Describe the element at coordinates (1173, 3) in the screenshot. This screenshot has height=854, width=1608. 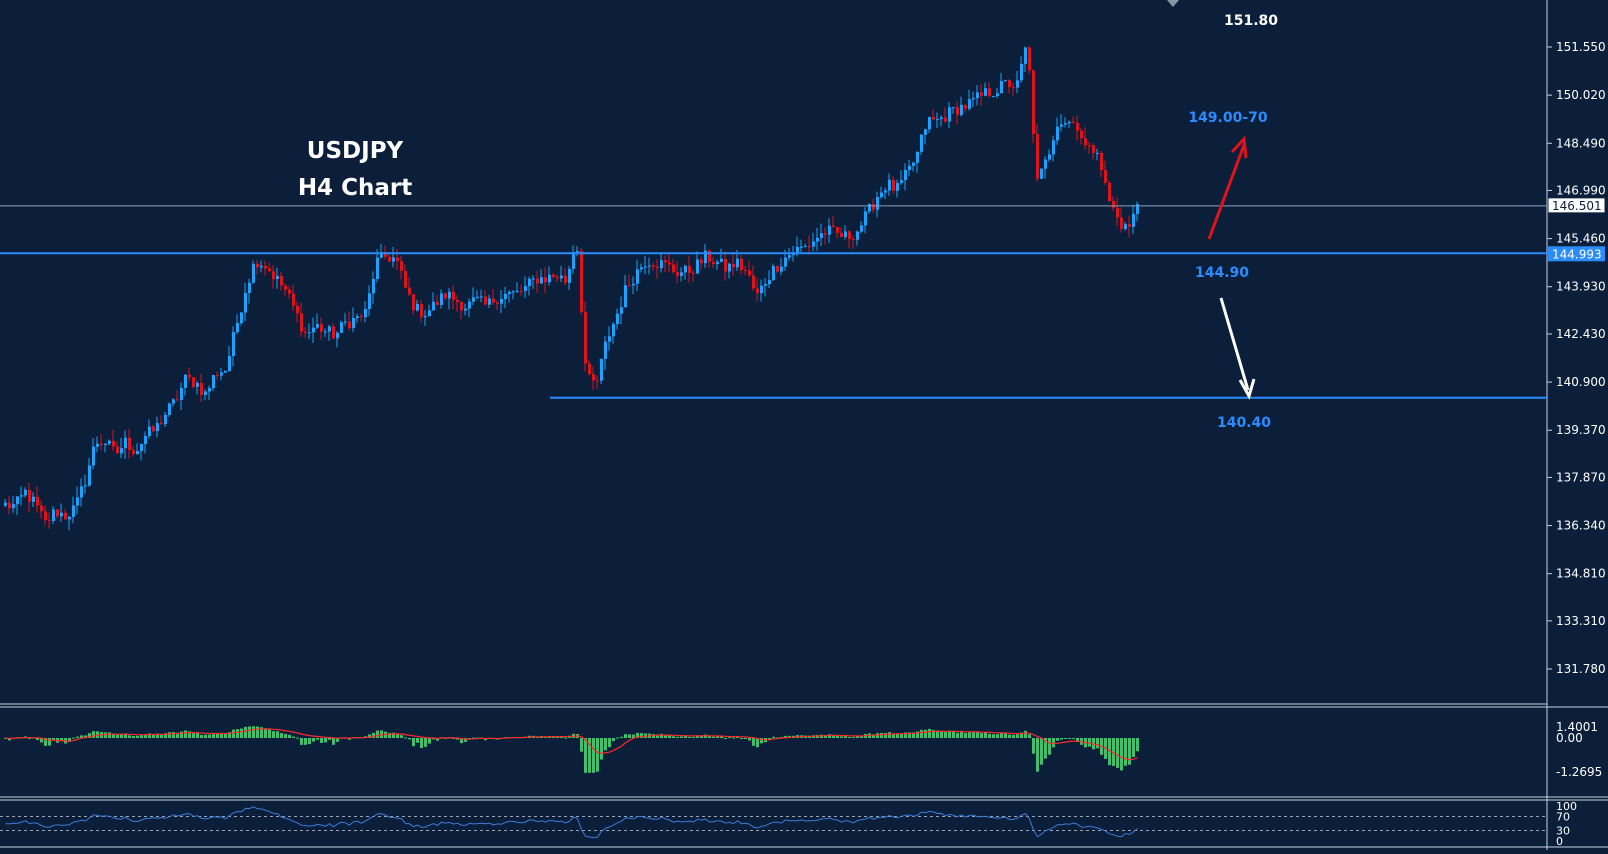
I see `scroll-marker-icon` at that location.